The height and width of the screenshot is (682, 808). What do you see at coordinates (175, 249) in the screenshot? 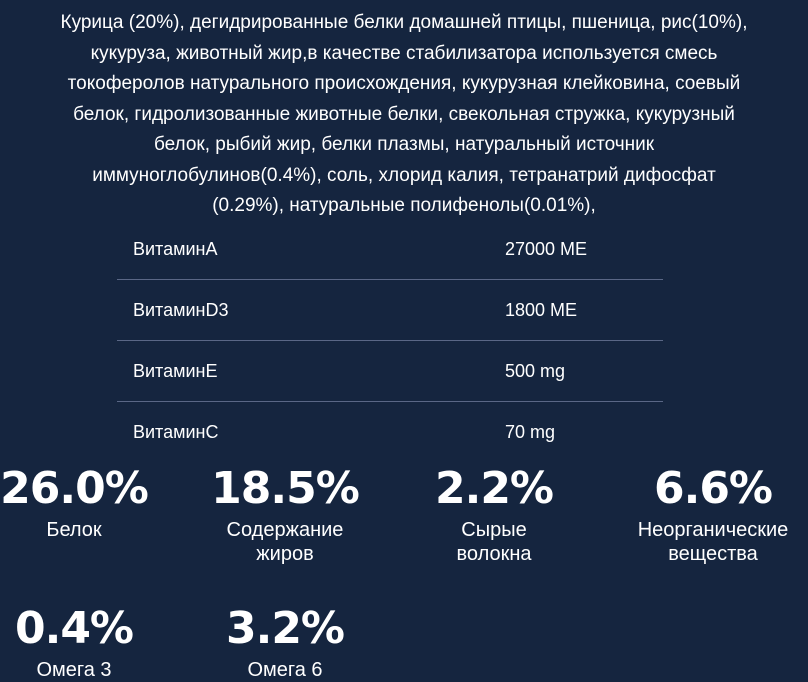
I see `vitamin-name: ВитаминA` at bounding box center [175, 249].